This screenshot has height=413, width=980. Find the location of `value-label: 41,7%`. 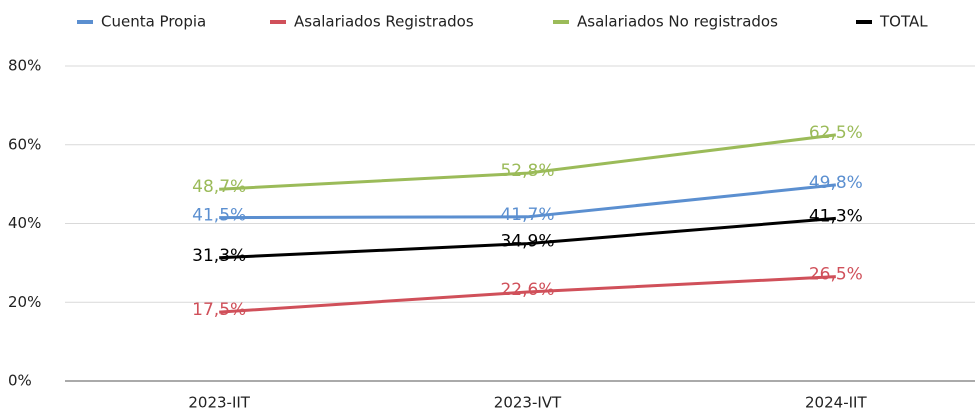

value-label: 41,7% is located at coordinates (527, 215).